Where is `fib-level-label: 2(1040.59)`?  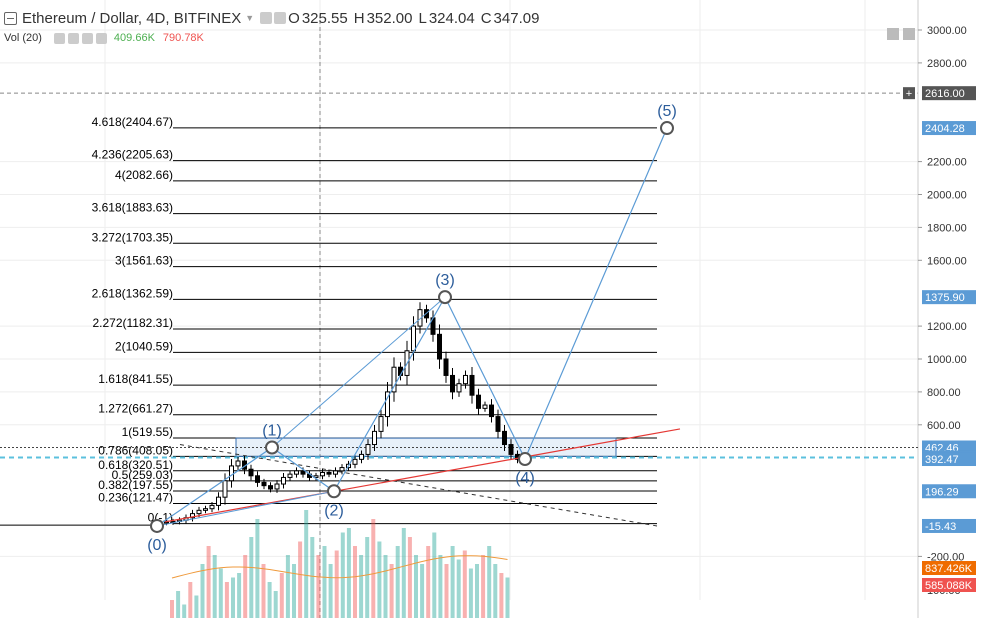 fib-level-label: 2(1040.59) is located at coordinates (144, 346).